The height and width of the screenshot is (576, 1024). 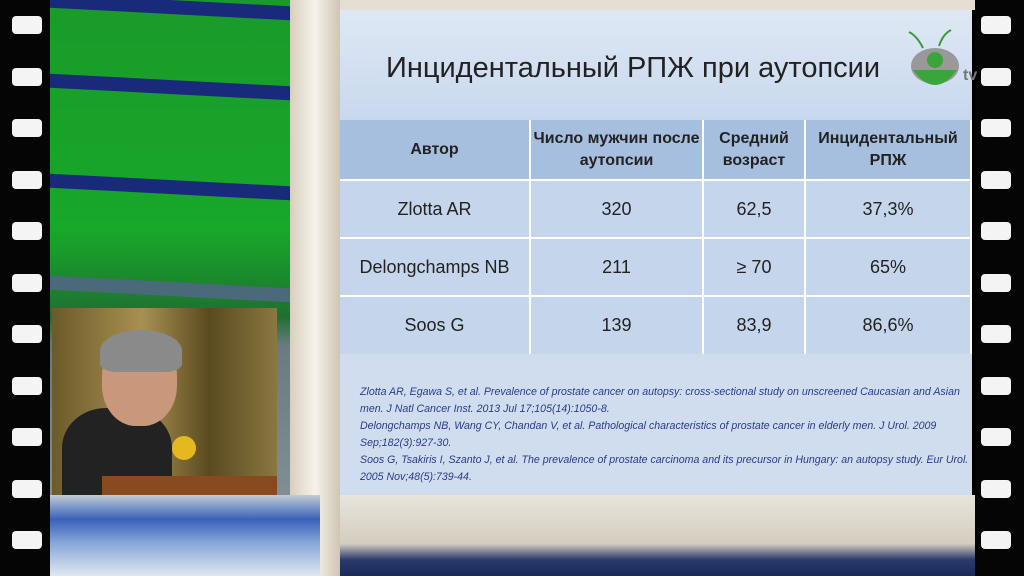 I want to click on table-cell: Delongchamps NB, so click(x=435, y=266).